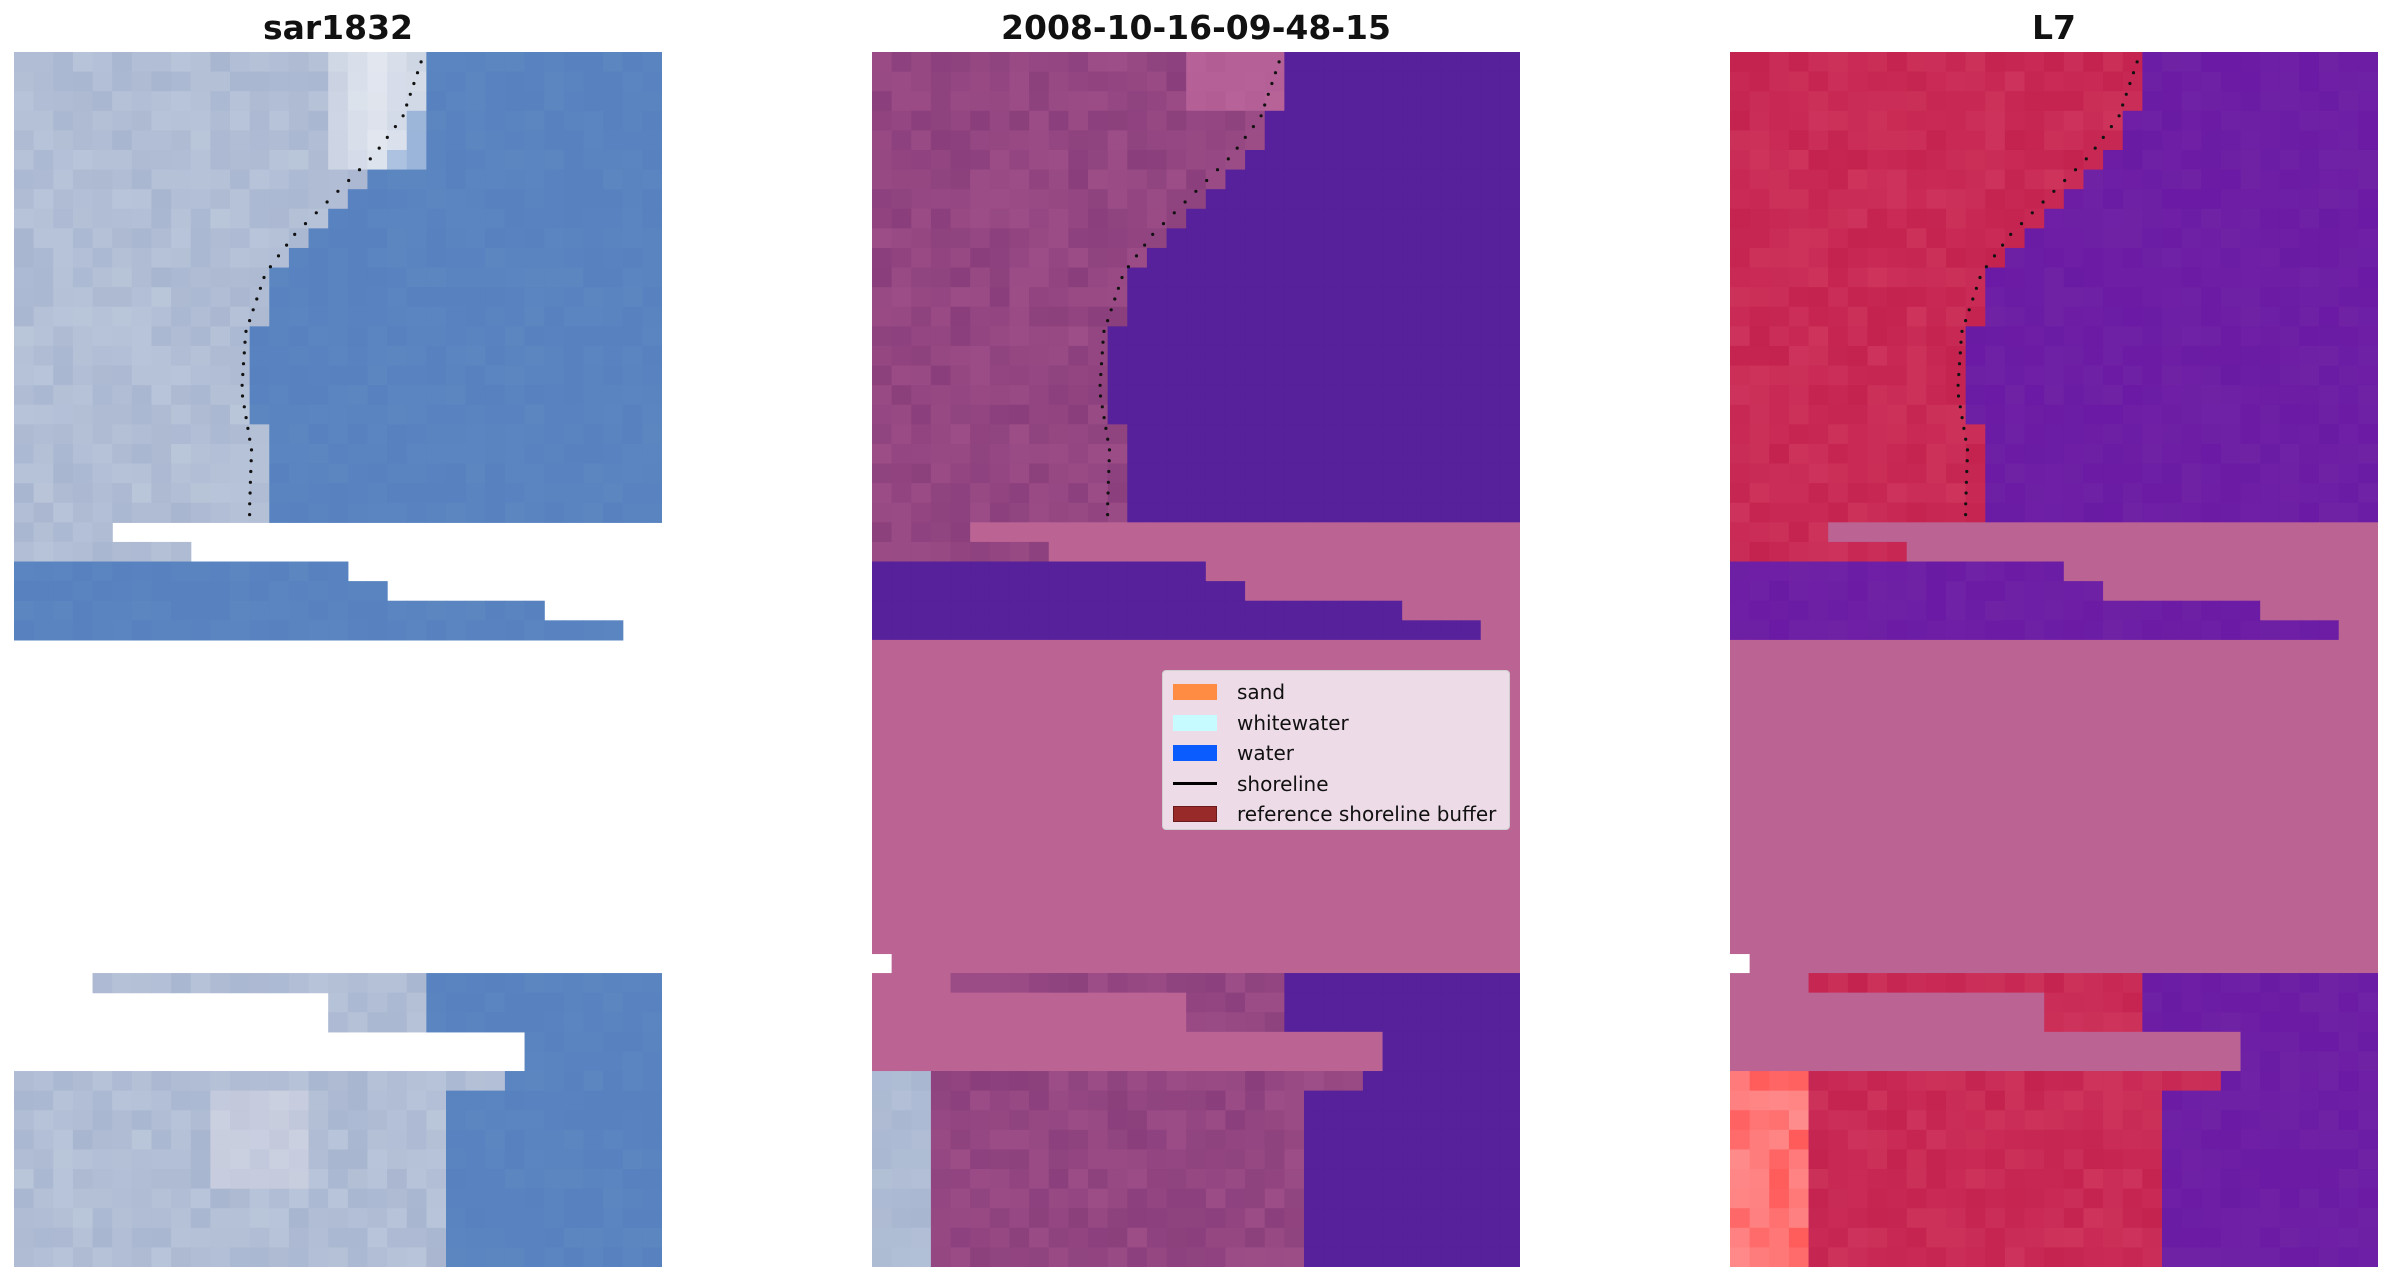 The width and height of the screenshot is (2391, 1283). I want to click on legend-item-reference-buffer: reference shoreline buffer, so click(1336, 814).